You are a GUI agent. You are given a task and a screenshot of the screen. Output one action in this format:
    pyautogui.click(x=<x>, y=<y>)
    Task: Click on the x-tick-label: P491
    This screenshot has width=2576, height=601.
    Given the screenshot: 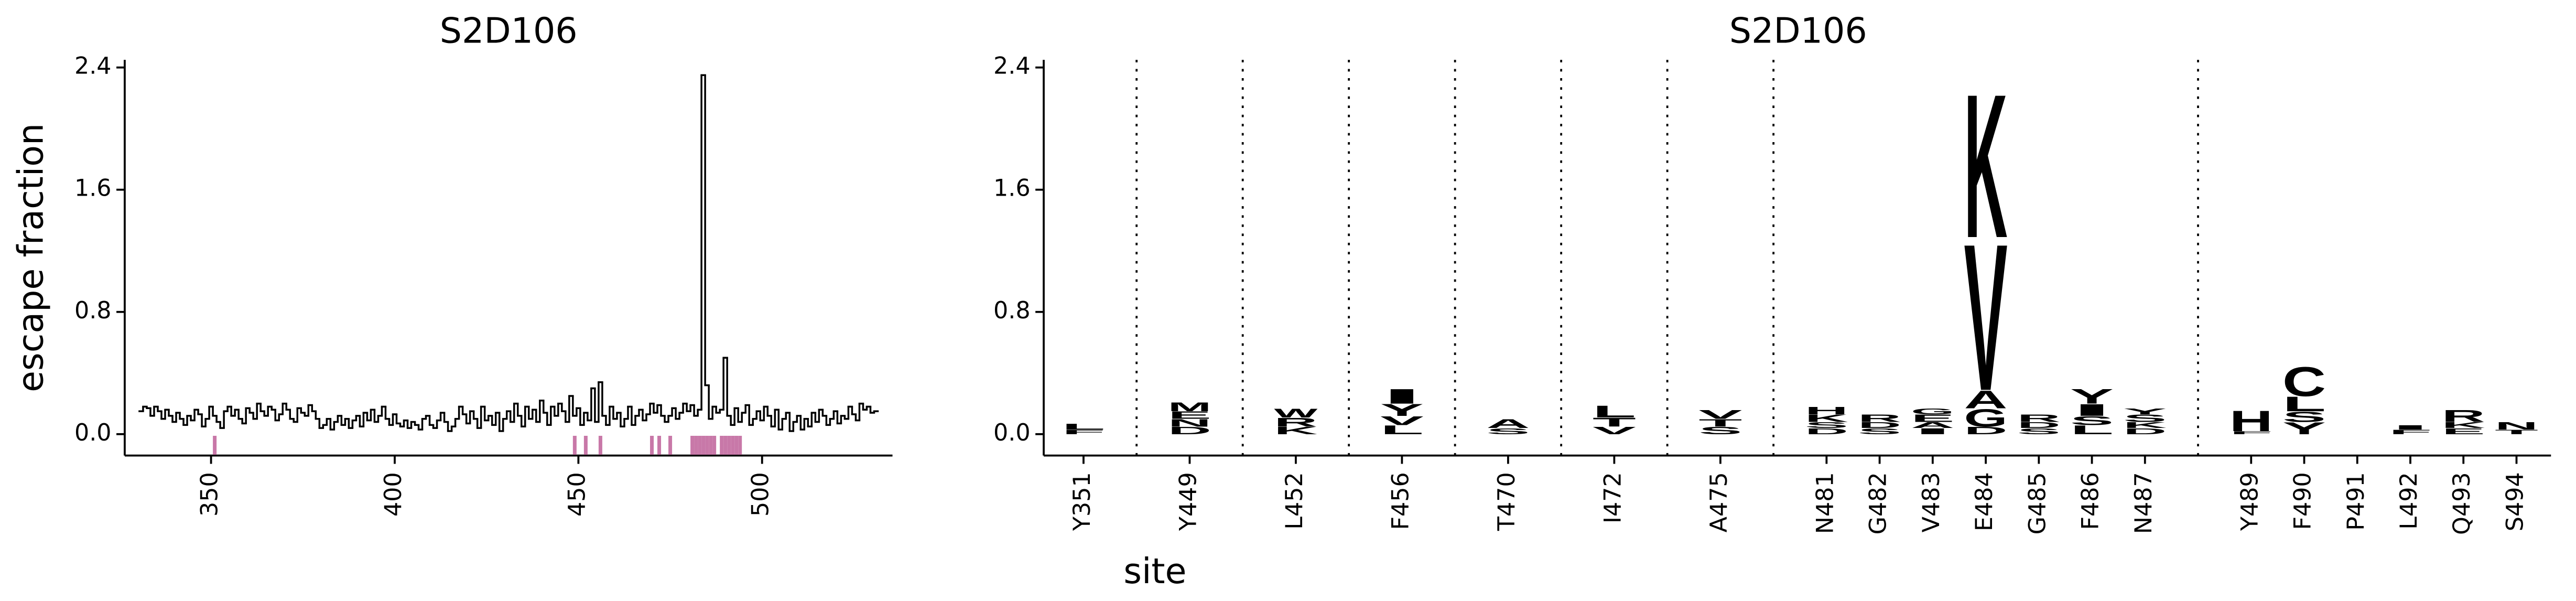 What is the action you would take?
    pyautogui.click(x=2356, y=501)
    